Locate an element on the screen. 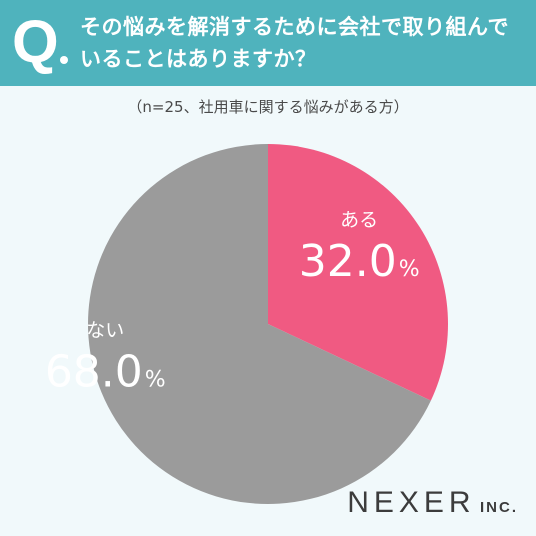 Image resolution: width=536 pixels, height=536 pixels. slice-category-label: ない is located at coordinates (105, 331).